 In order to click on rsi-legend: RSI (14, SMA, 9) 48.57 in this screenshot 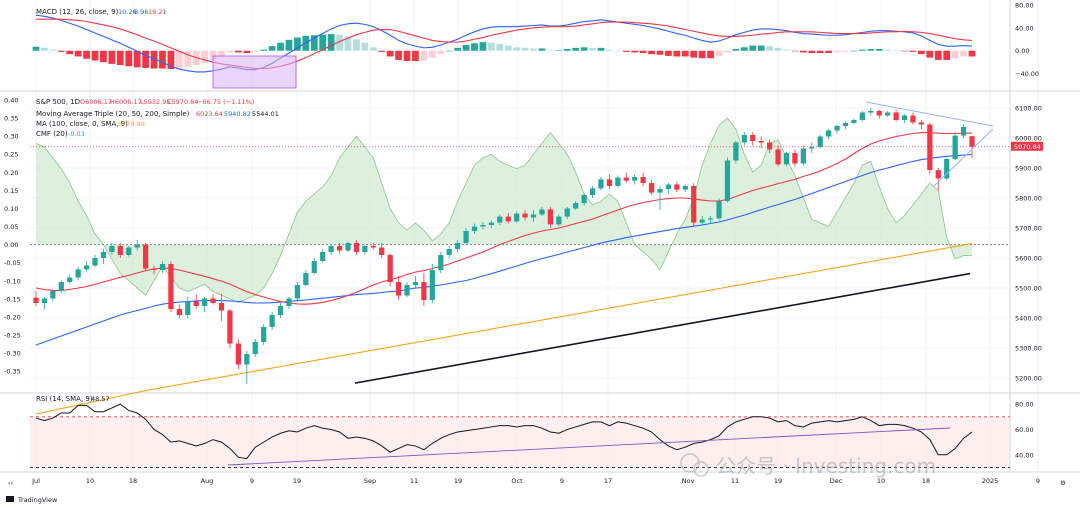, I will do `click(73, 399)`.